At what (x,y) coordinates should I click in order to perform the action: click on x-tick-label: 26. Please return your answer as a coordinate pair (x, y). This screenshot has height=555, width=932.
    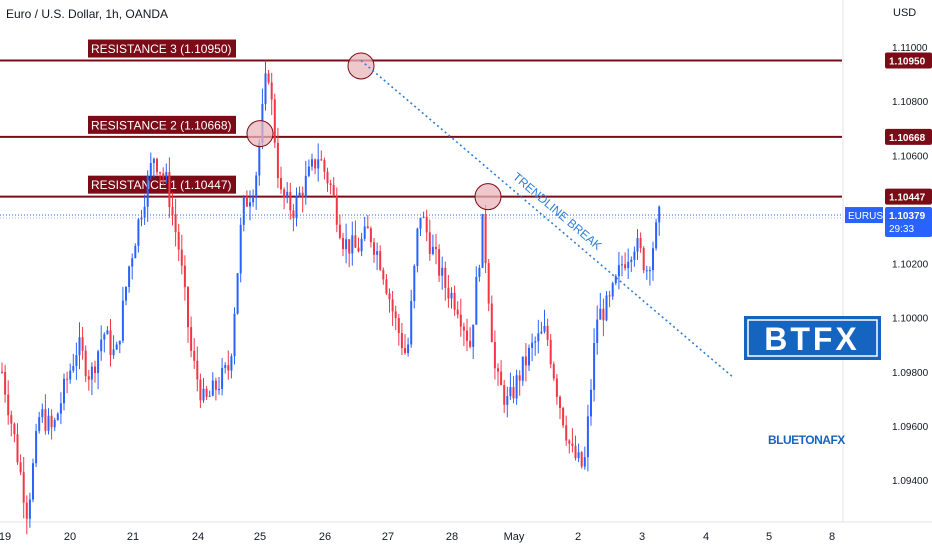
    Looking at the image, I should click on (325, 537).